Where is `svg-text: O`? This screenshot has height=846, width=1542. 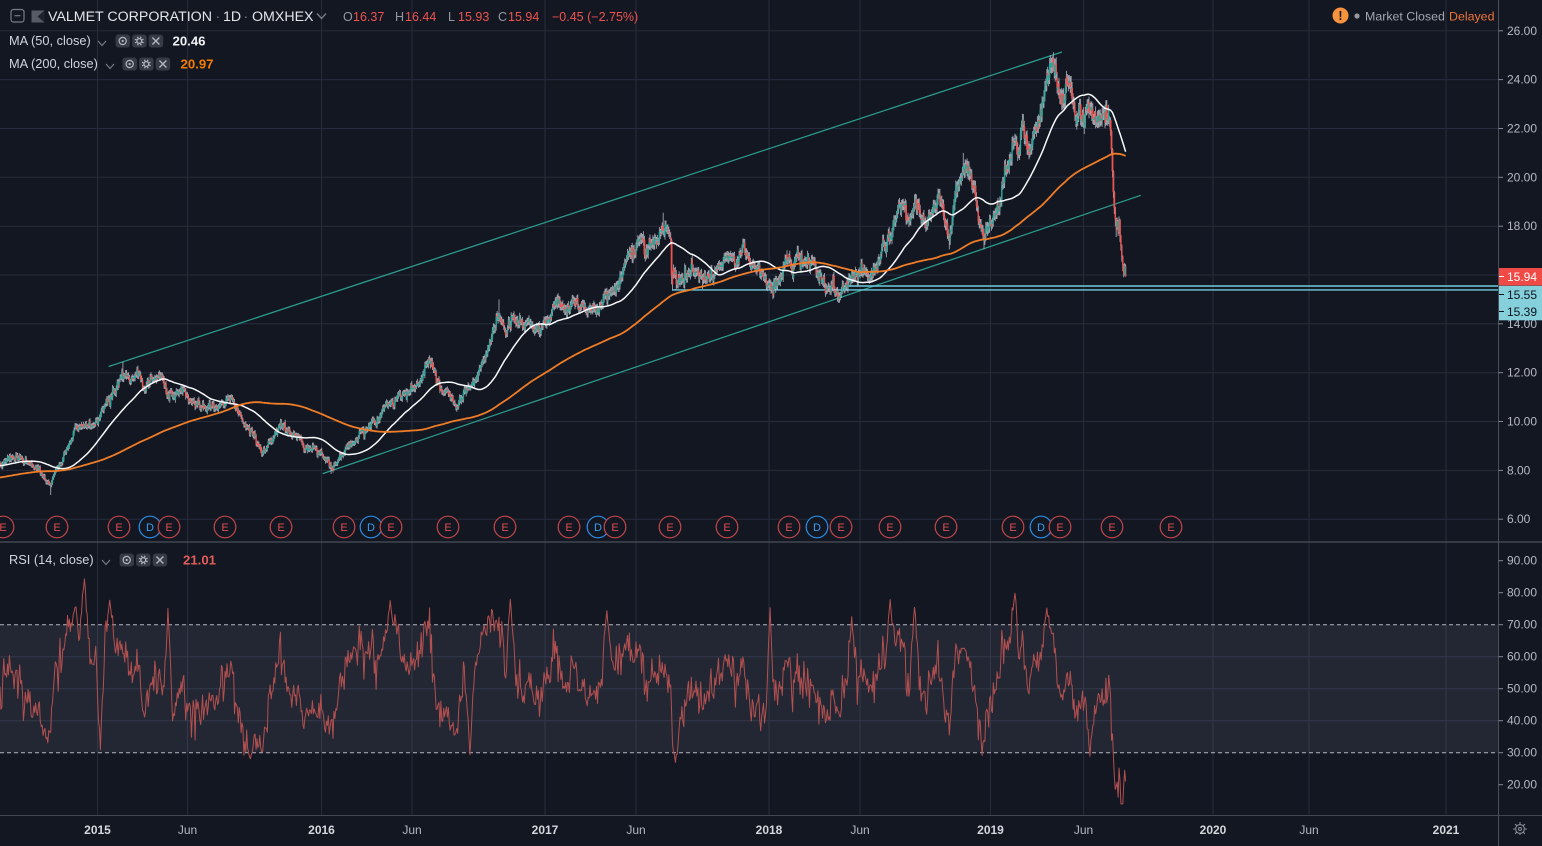
svg-text: O is located at coordinates (348, 17).